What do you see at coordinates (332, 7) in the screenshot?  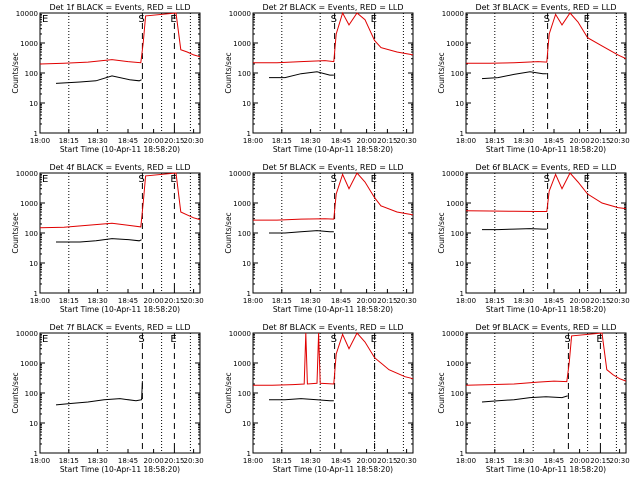 I see `panel-title: Det 2f BLACK = Events, RED = LLD` at bounding box center [332, 7].